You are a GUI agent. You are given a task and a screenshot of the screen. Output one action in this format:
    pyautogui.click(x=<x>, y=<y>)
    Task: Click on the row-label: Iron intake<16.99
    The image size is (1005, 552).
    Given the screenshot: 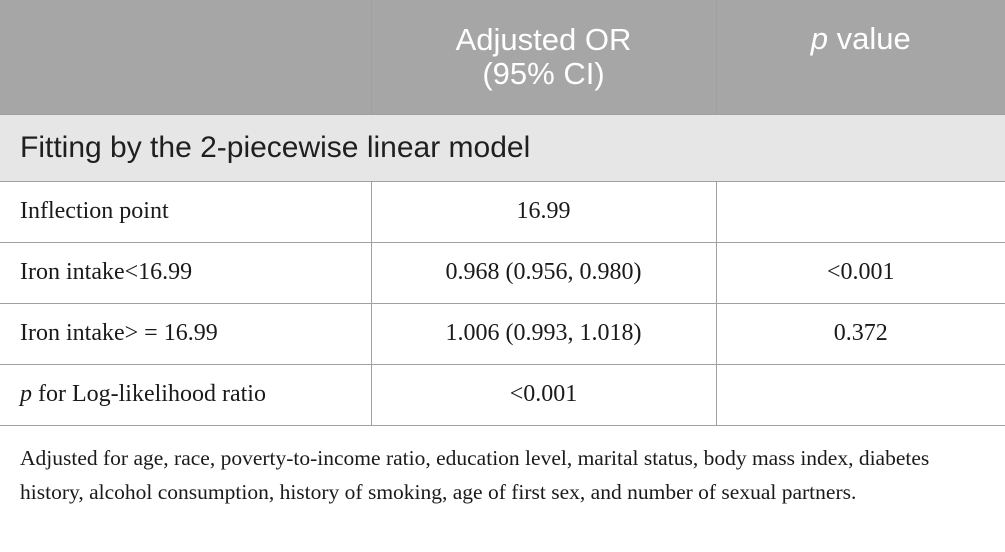 What is the action you would take?
    pyautogui.click(x=186, y=272)
    